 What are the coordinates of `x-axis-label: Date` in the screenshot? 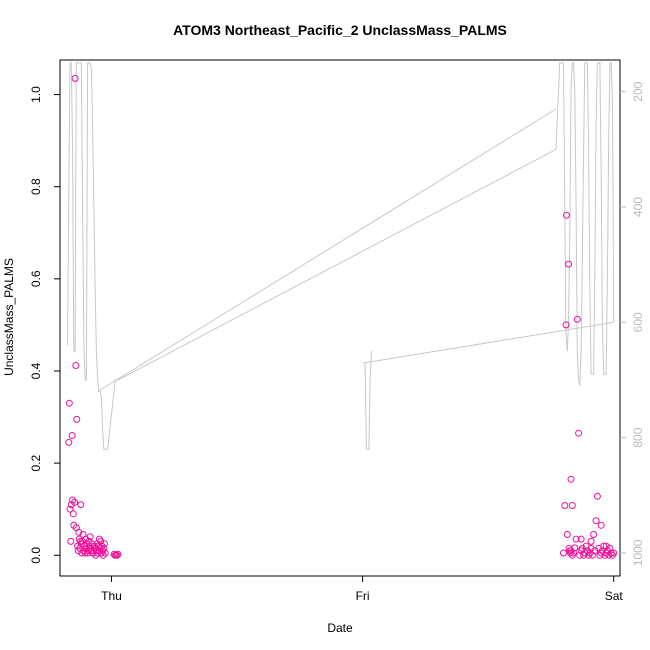 It's located at (340, 628).